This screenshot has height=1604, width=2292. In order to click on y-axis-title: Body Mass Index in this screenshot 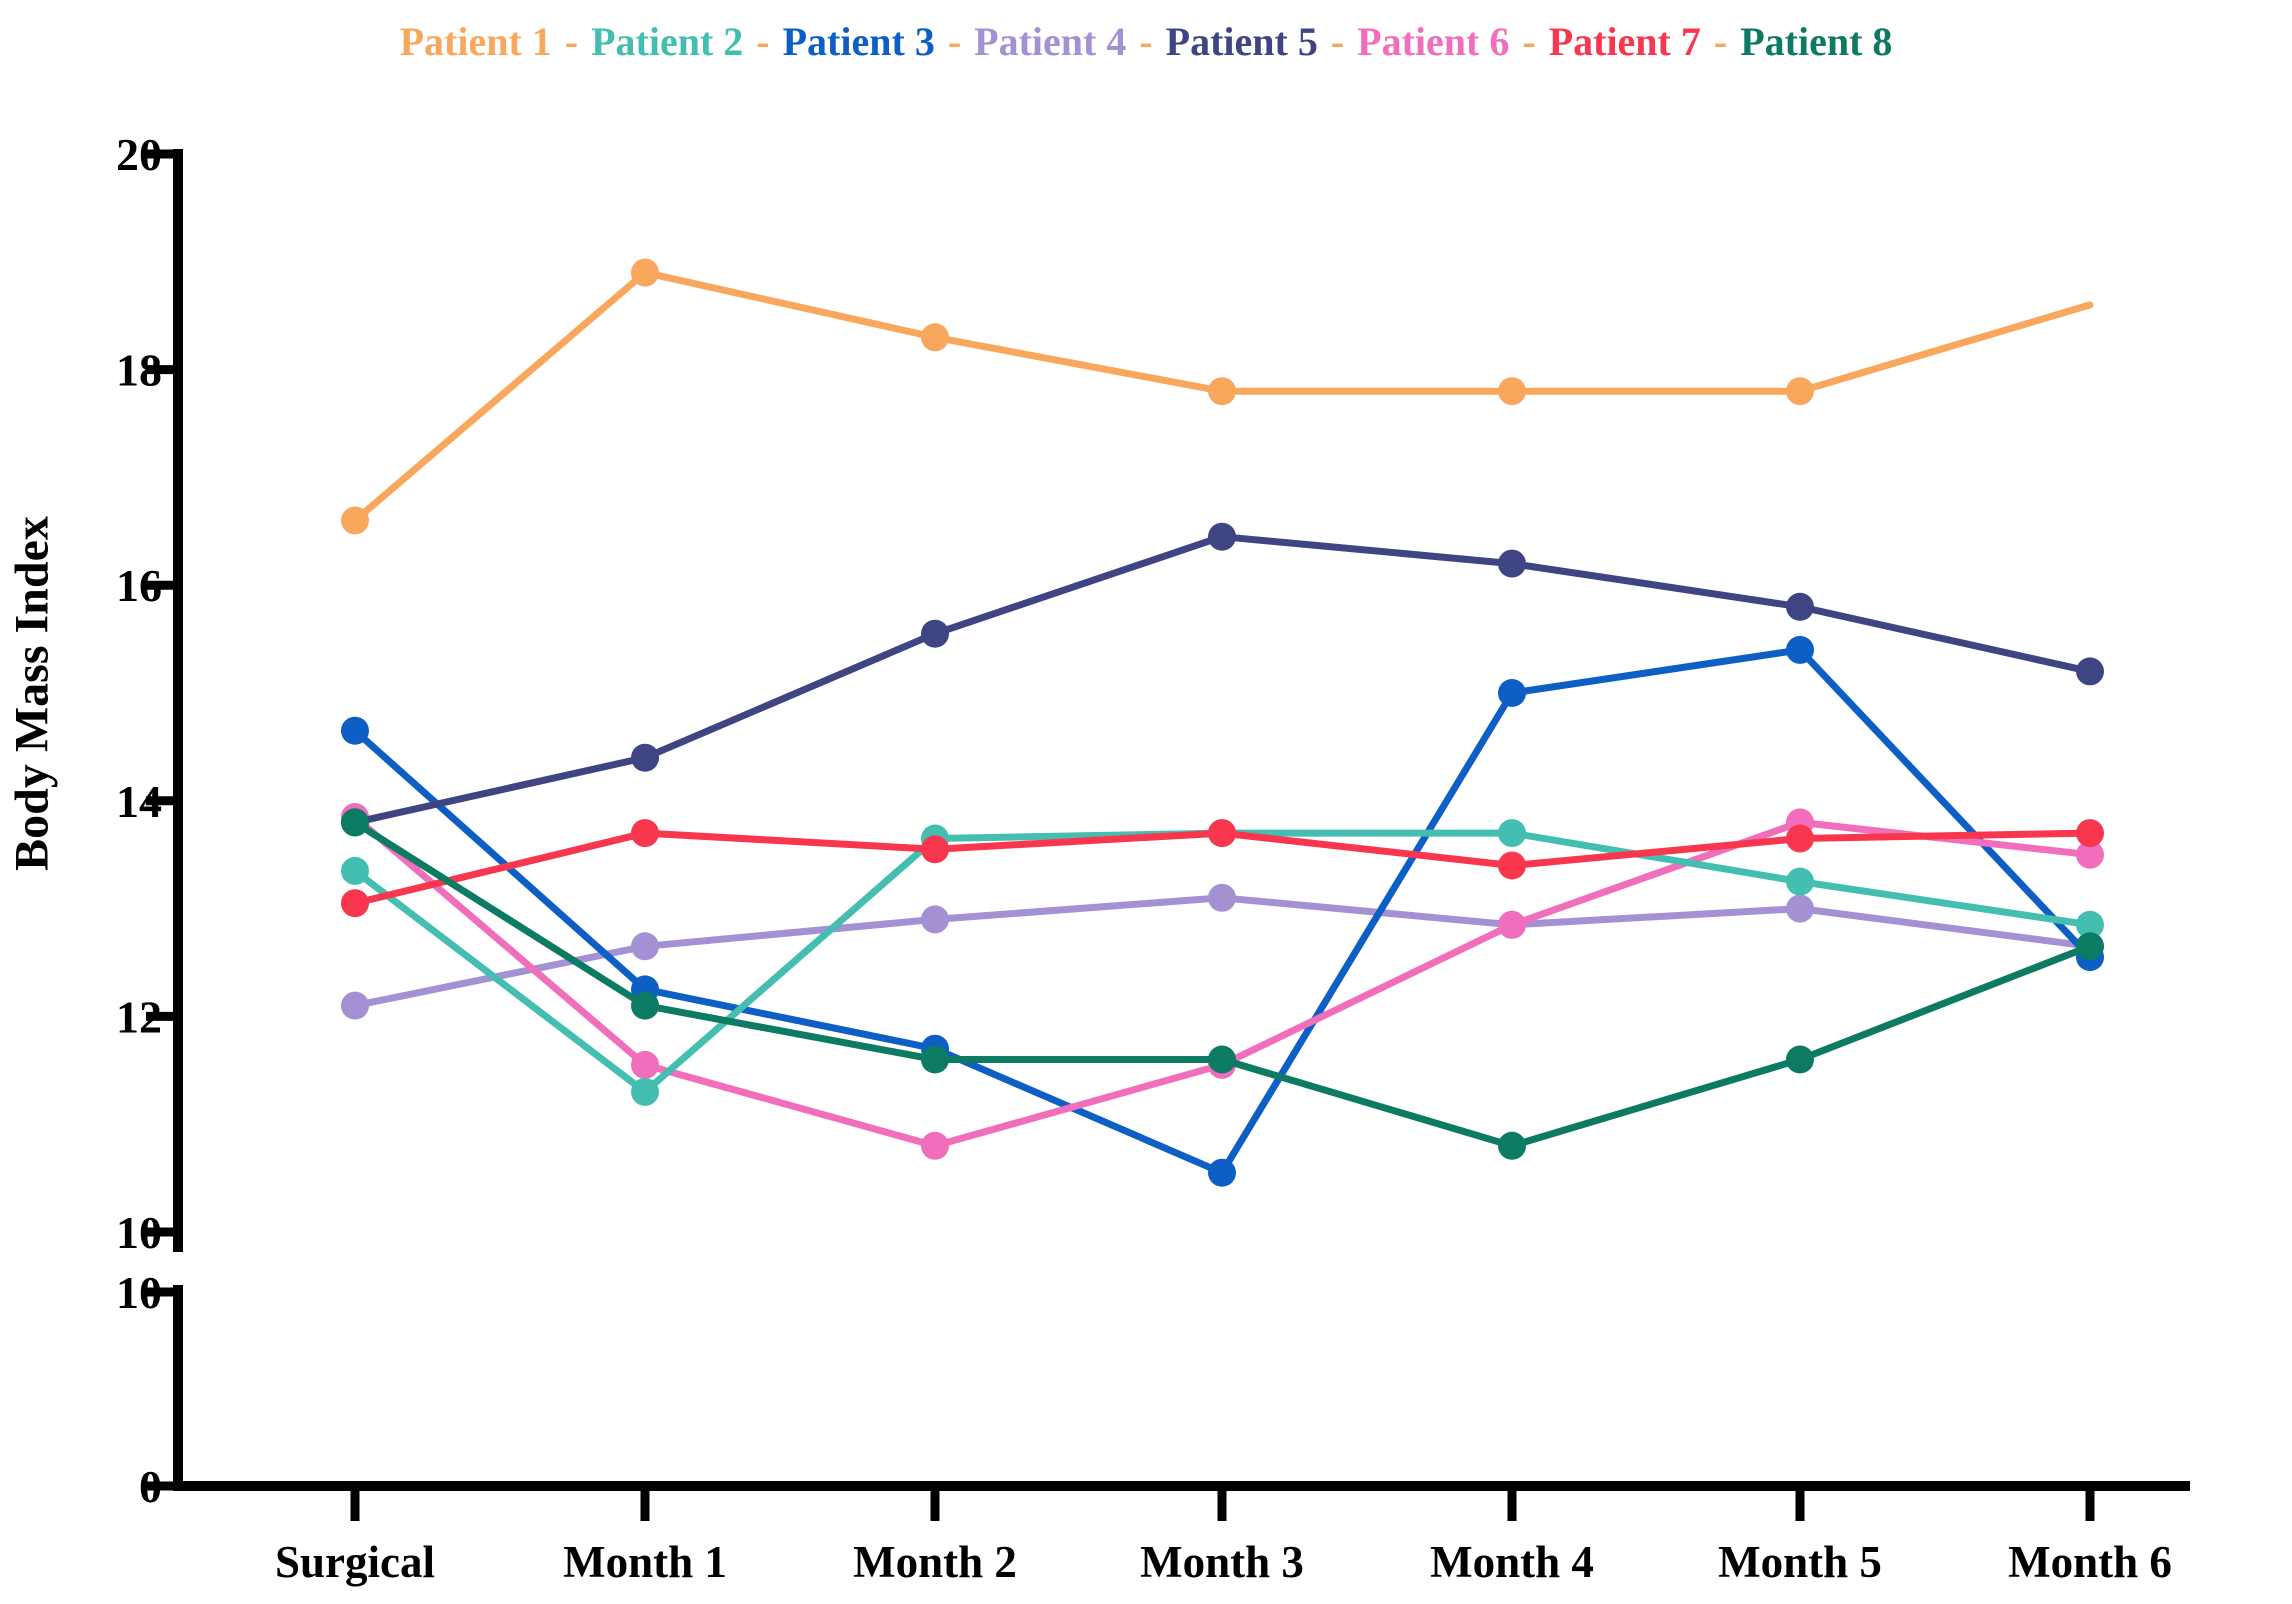, I will do `click(32, 693)`.